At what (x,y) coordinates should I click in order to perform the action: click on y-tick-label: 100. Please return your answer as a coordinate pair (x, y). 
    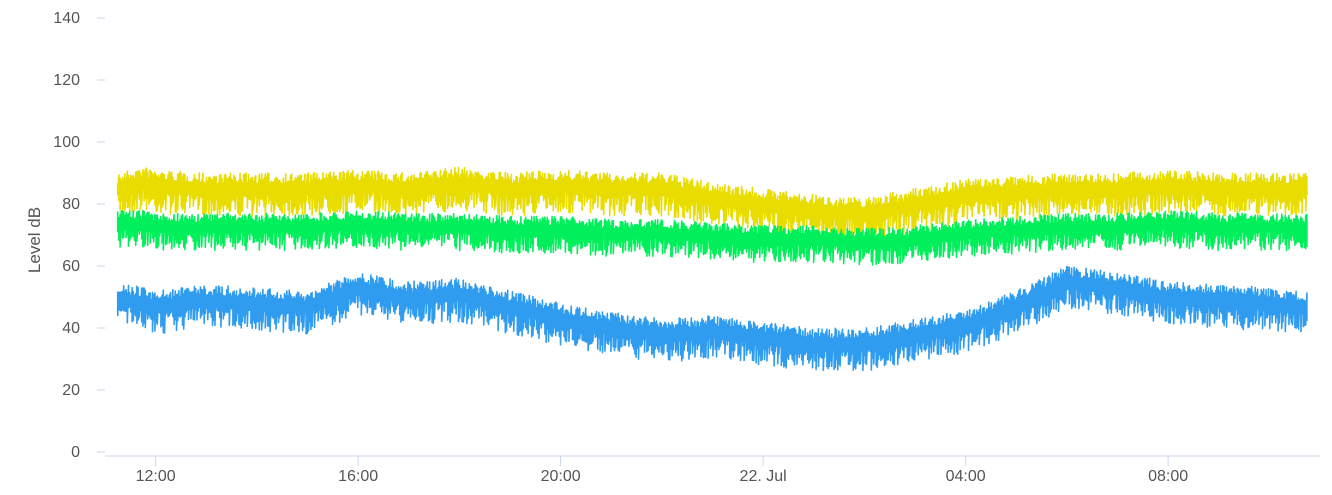
    Looking at the image, I should click on (66, 142).